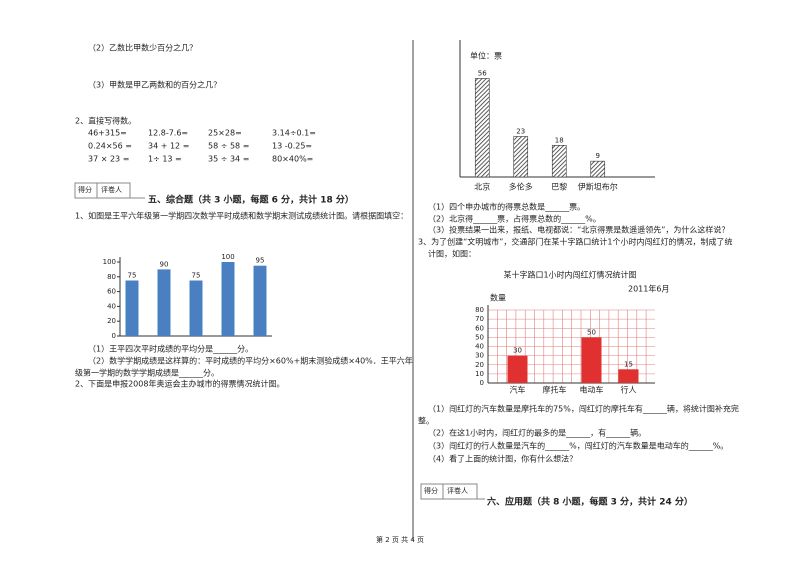 The width and height of the screenshot is (800, 565). Describe the element at coordinates (292, 159) in the screenshot. I see `arithmetic-item: 80×40%=` at that location.